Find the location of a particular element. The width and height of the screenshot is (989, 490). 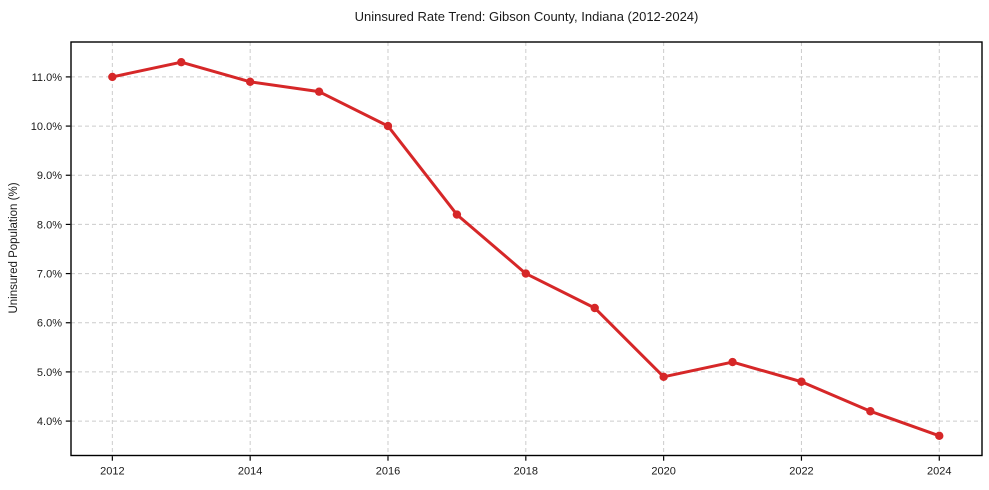

x-tick-label: 2012 is located at coordinates (112, 472).